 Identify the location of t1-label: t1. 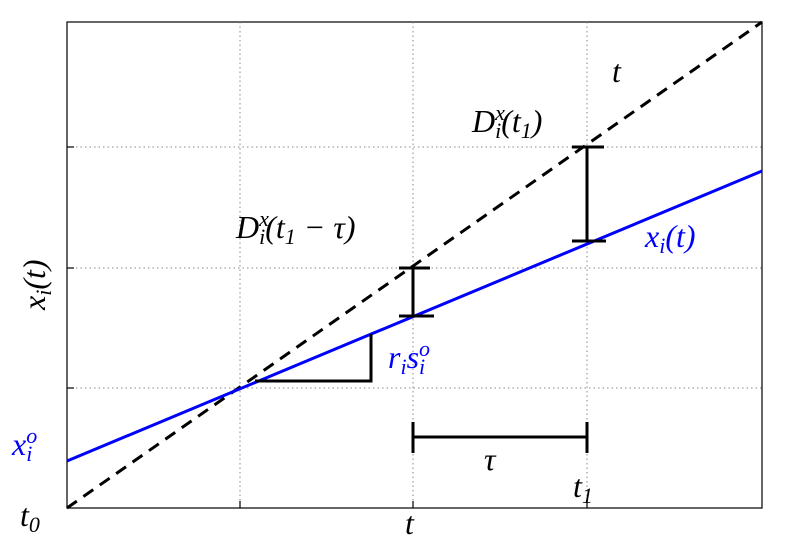
(583, 488).